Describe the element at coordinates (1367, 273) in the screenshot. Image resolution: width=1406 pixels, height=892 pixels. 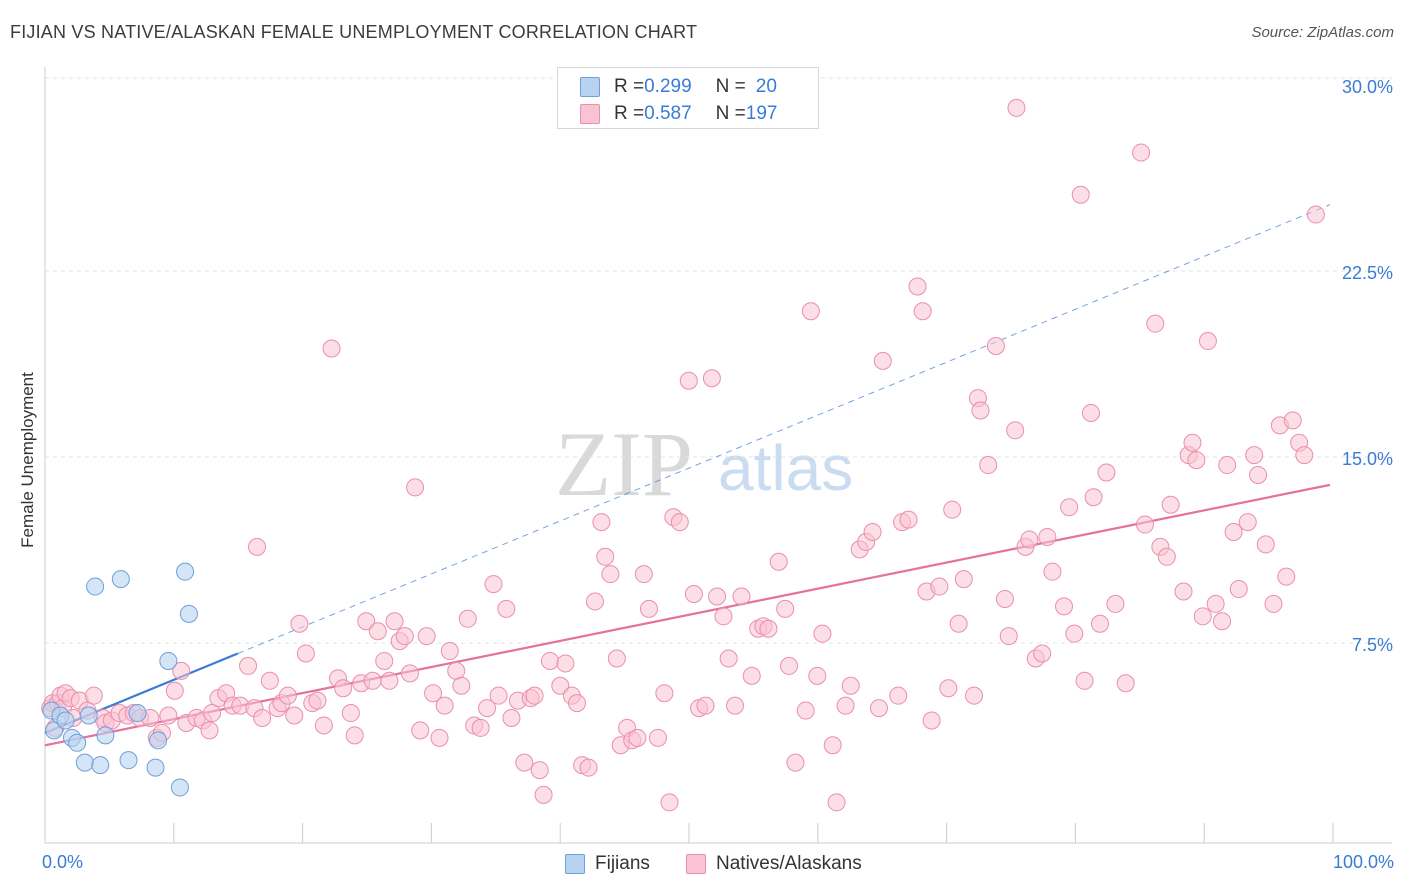
I see `y-tick-label: 22.5%` at that location.